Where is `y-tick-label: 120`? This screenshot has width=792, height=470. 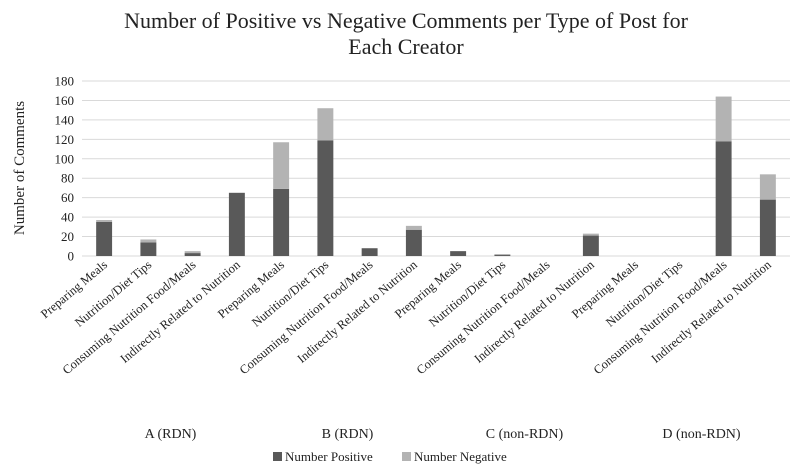 y-tick-label: 120 is located at coordinates (65, 139).